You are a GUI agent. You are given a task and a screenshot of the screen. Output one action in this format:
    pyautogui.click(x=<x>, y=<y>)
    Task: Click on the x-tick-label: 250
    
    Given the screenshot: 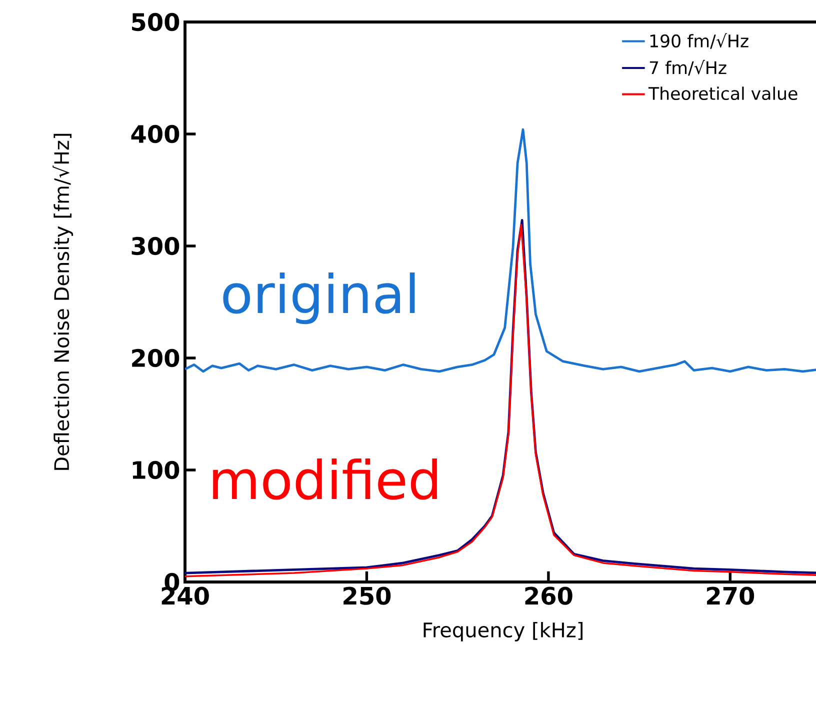 What is the action you would take?
    pyautogui.click(x=367, y=595)
    